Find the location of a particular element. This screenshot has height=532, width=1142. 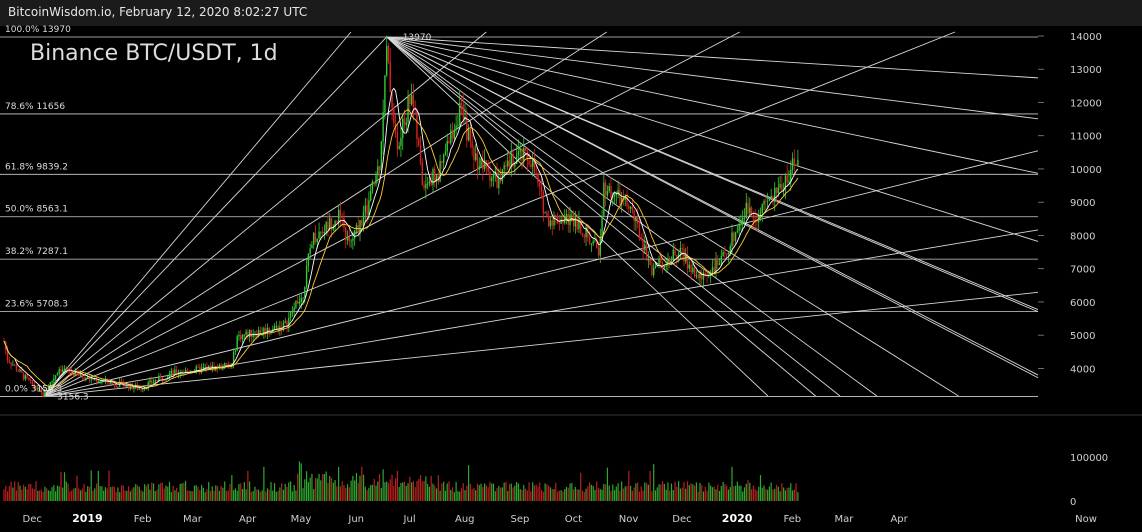

x-tick-label: Dec is located at coordinates (32, 519).